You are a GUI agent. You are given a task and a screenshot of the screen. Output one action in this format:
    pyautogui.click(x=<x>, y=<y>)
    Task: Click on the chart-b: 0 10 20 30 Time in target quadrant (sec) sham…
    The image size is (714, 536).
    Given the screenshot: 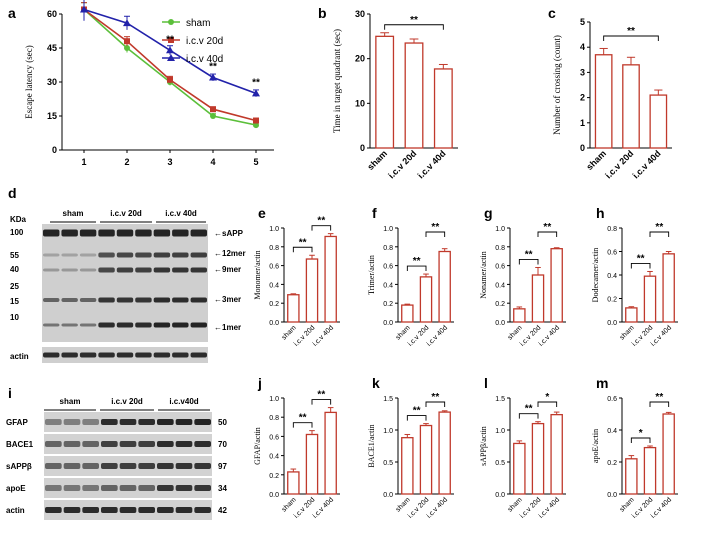 What is the action you would take?
    pyautogui.click(x=395, y=95)
    